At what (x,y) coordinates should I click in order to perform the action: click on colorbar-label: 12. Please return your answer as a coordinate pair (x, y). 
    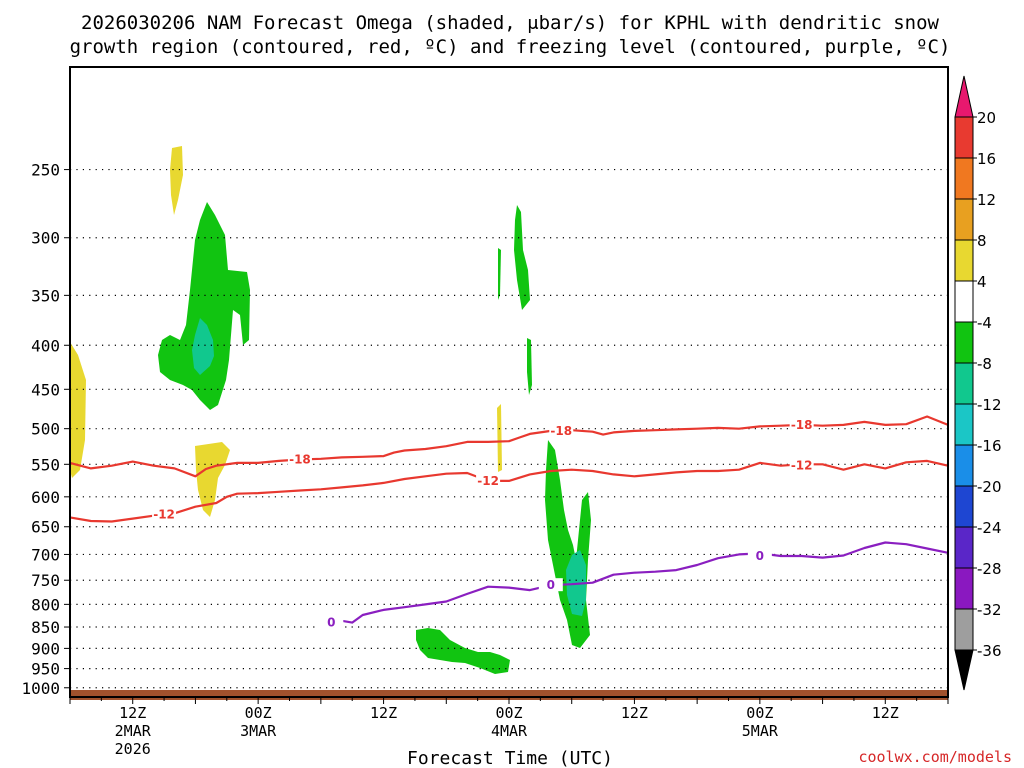
    Looking at the image, I should click on (986, 200).